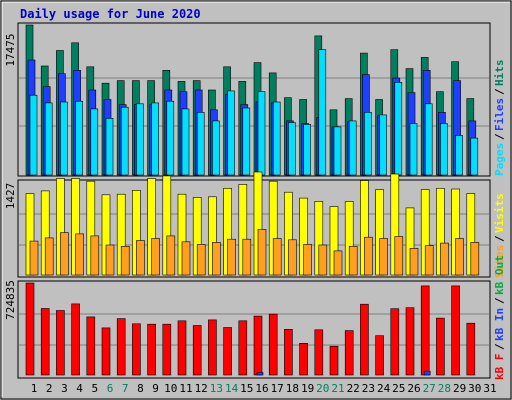 The width and height of the screenshot is (512, 400). Describe the element at coordinates (499, 136) in the screenshot. I see `legend-sep1: /` at that location.